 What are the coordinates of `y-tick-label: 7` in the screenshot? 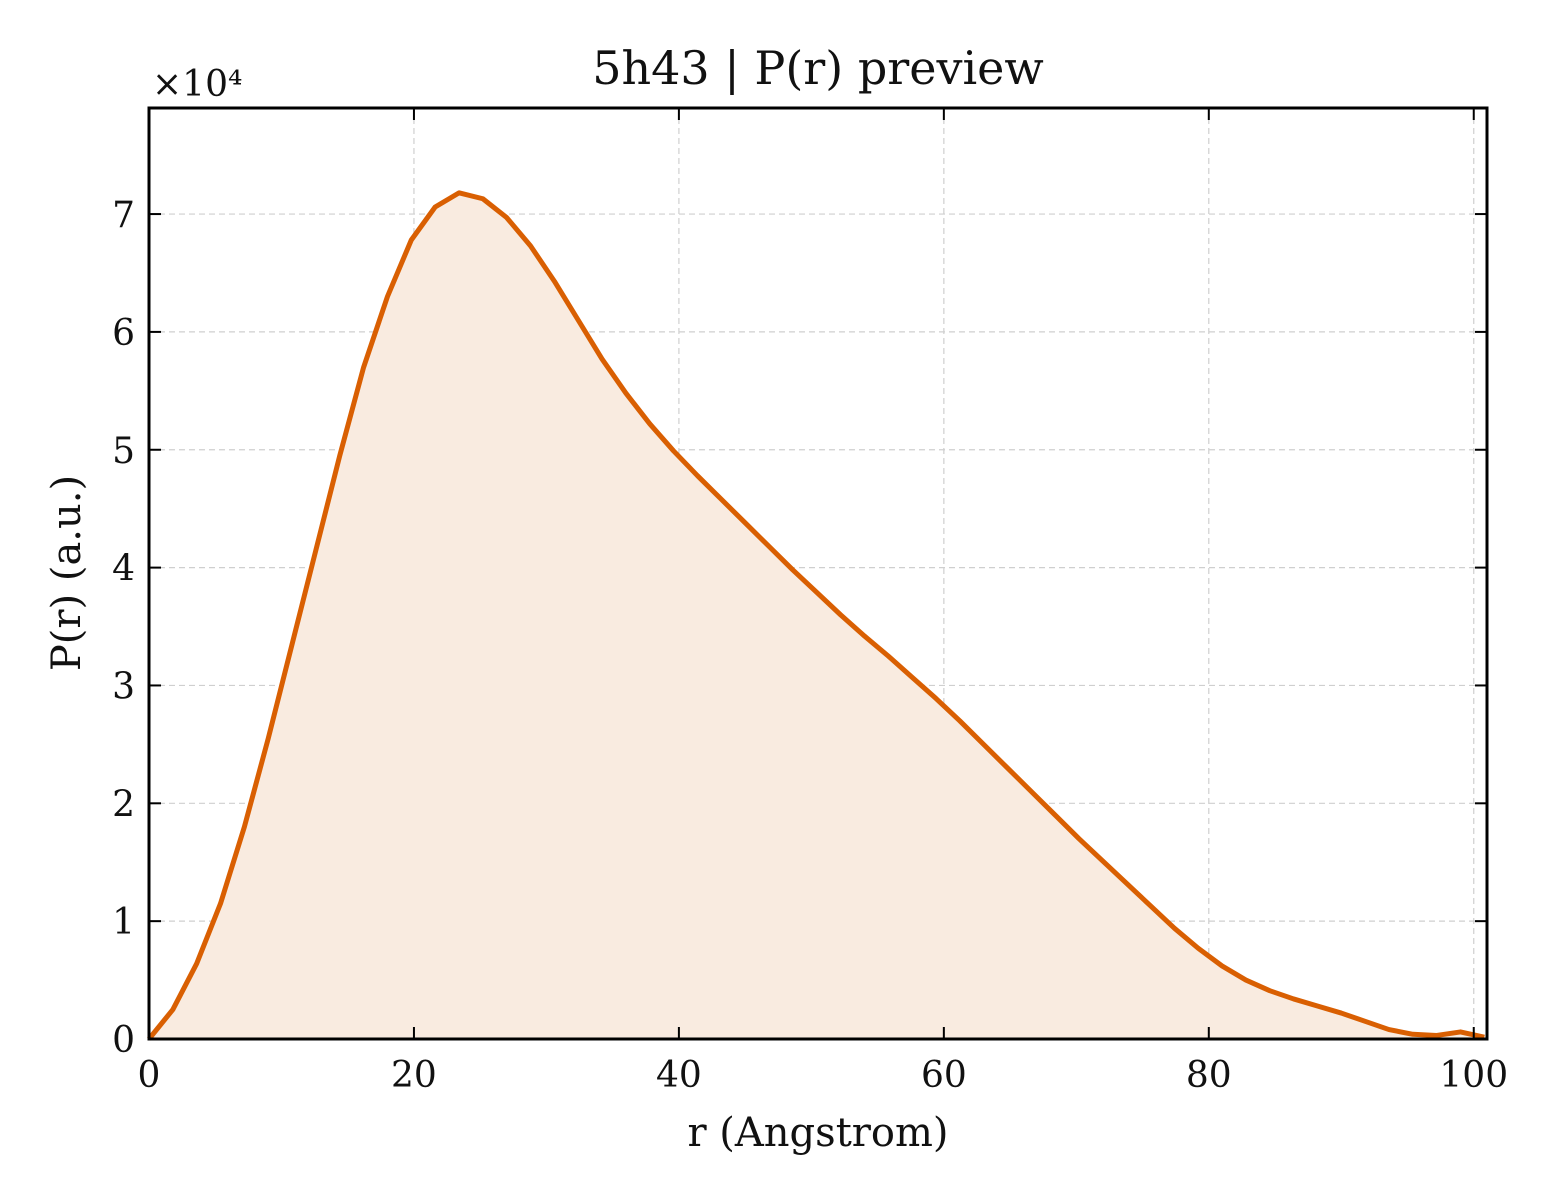 It's located at (123, 215).